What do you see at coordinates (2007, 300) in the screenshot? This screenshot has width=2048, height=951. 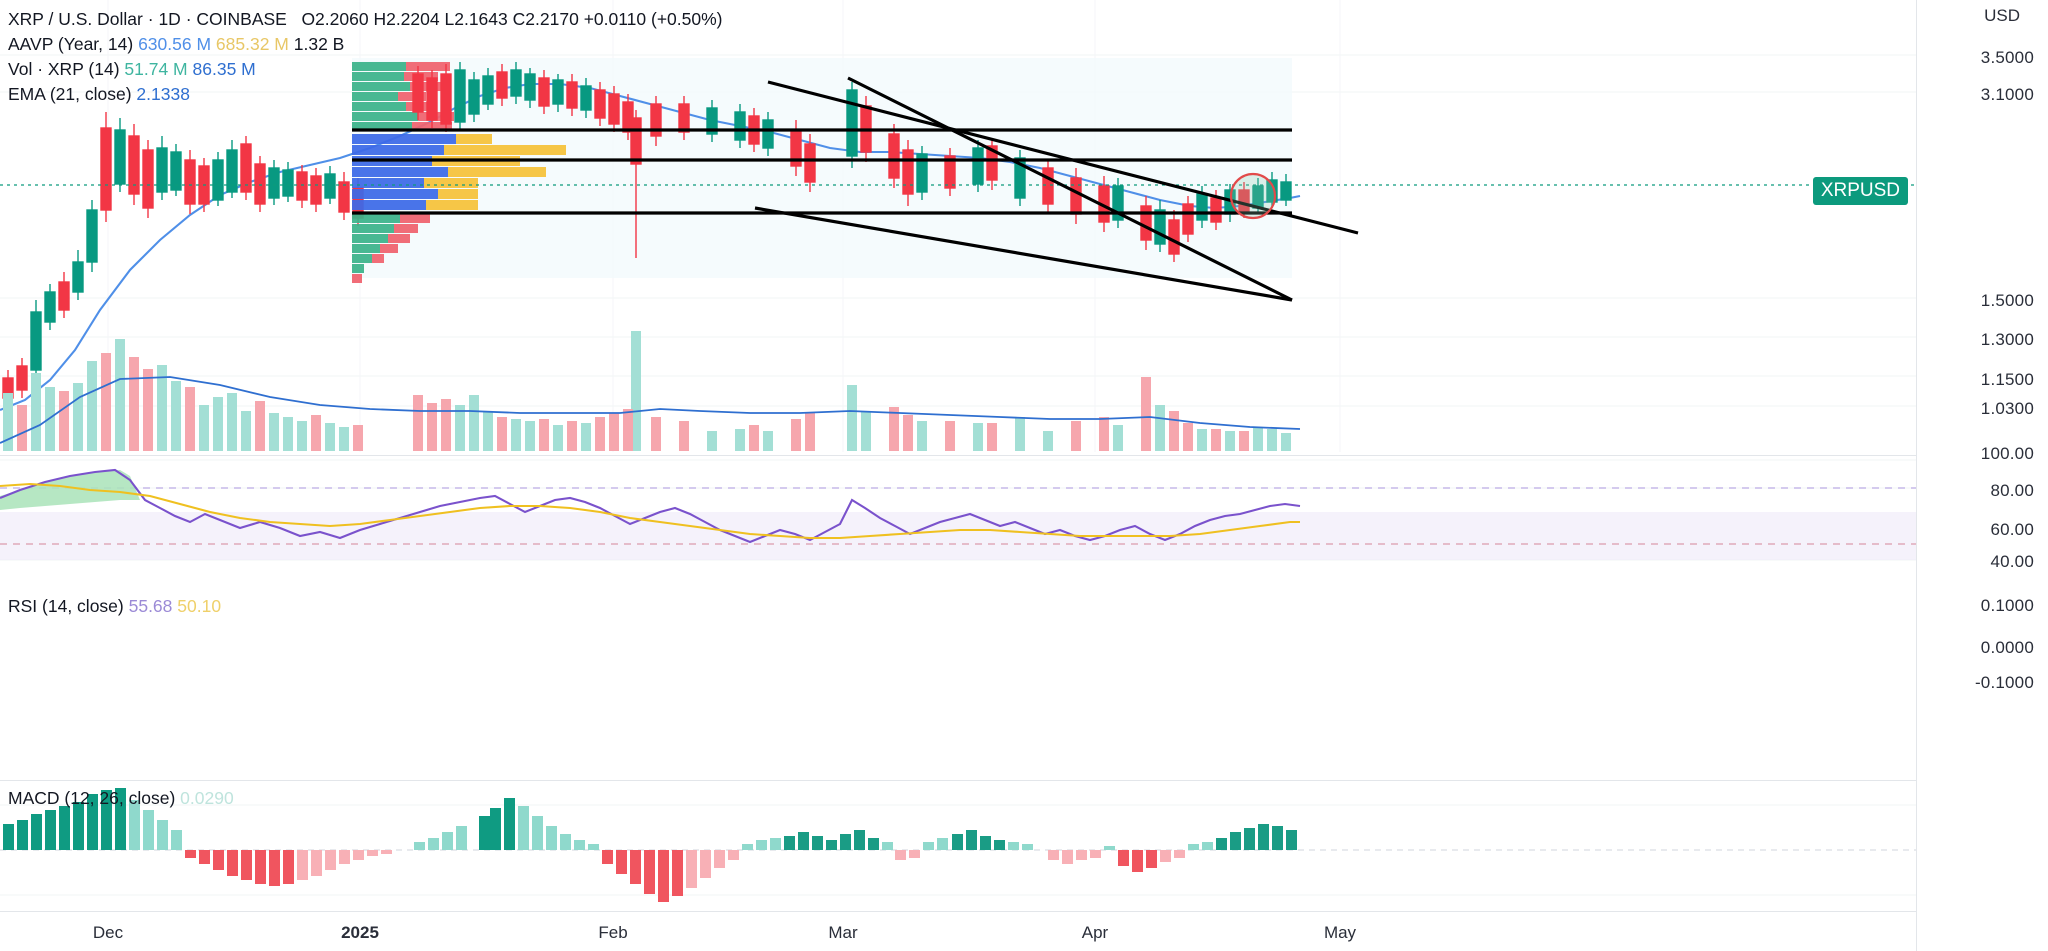 I see `axis-tick-4: 1.5000` at bounding box center [2007, 300].